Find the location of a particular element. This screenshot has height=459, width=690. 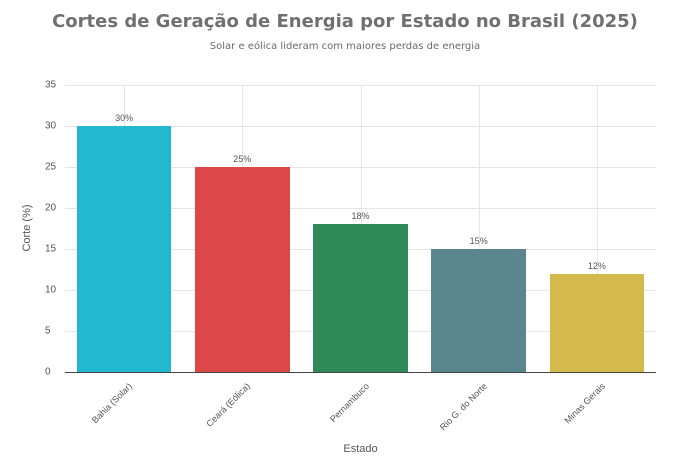

x-tick-label: Pernambuco is located at coordinates (349, 403).